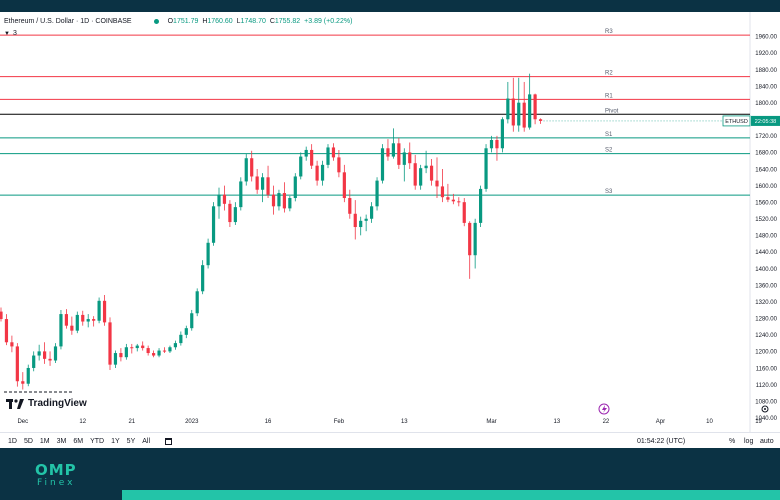  Describe the element at coordinates (82, 422) in the screenshot. I see `x-axis-tick-label: 12` at that location.